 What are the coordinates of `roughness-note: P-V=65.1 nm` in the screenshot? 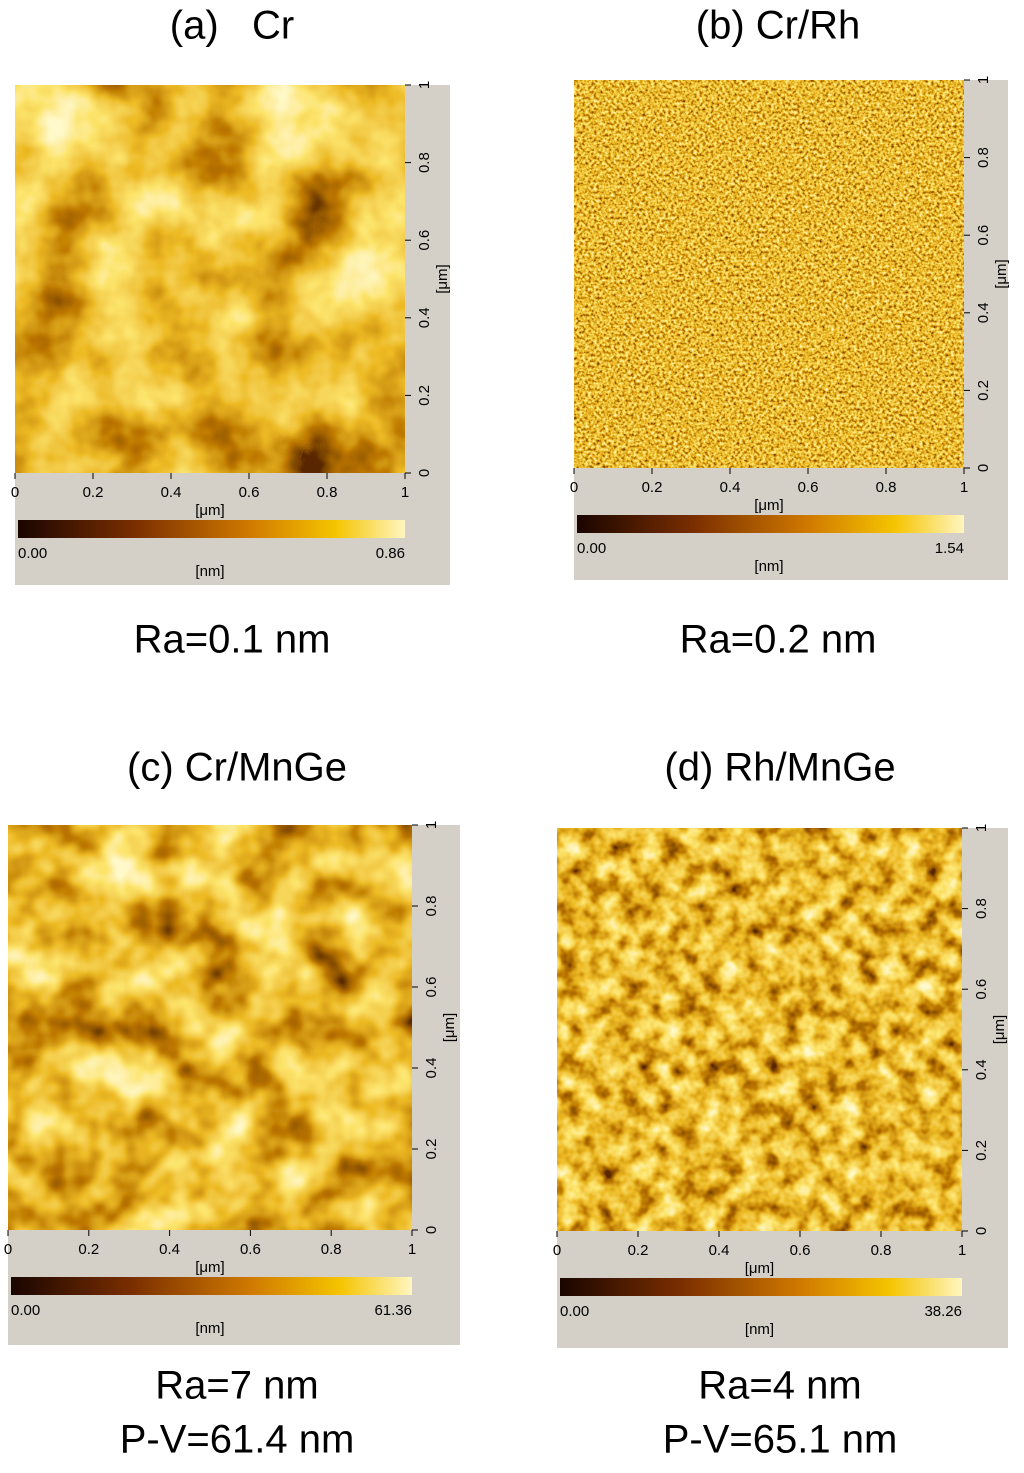 It's located at (780, 1440).